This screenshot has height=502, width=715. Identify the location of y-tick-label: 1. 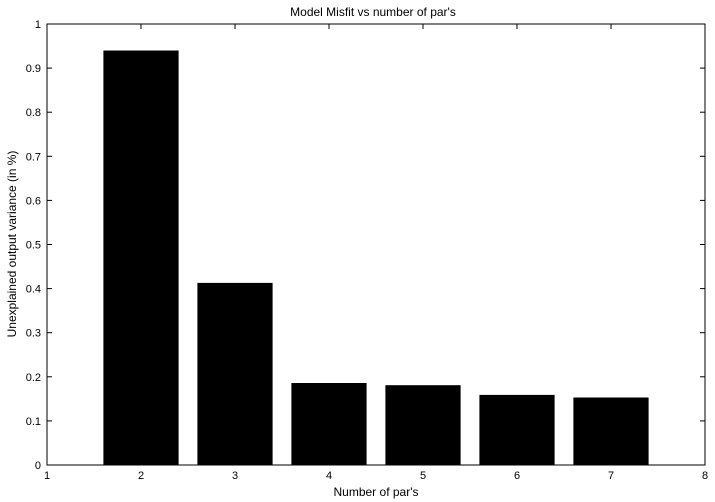
(38, 25).